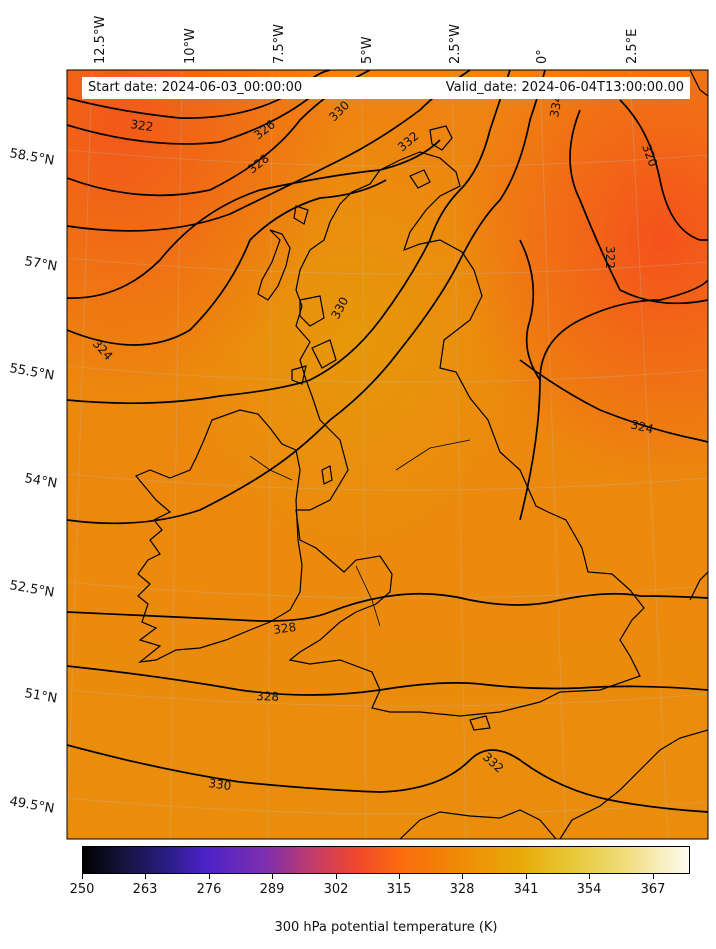 The width and height of the screenshot is (716, 949). I want to click on lat-label: 51°N, so click(40, 696).